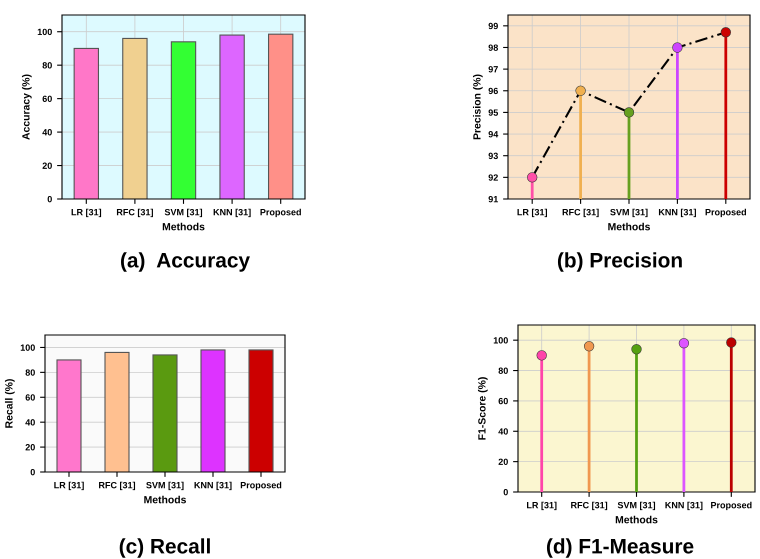 This screenshot has width=760, height=559. What do you see at coordinates (493, 91) in the screenshot?
I see `y-tick-label: 96` at bounding box center [493, 91].